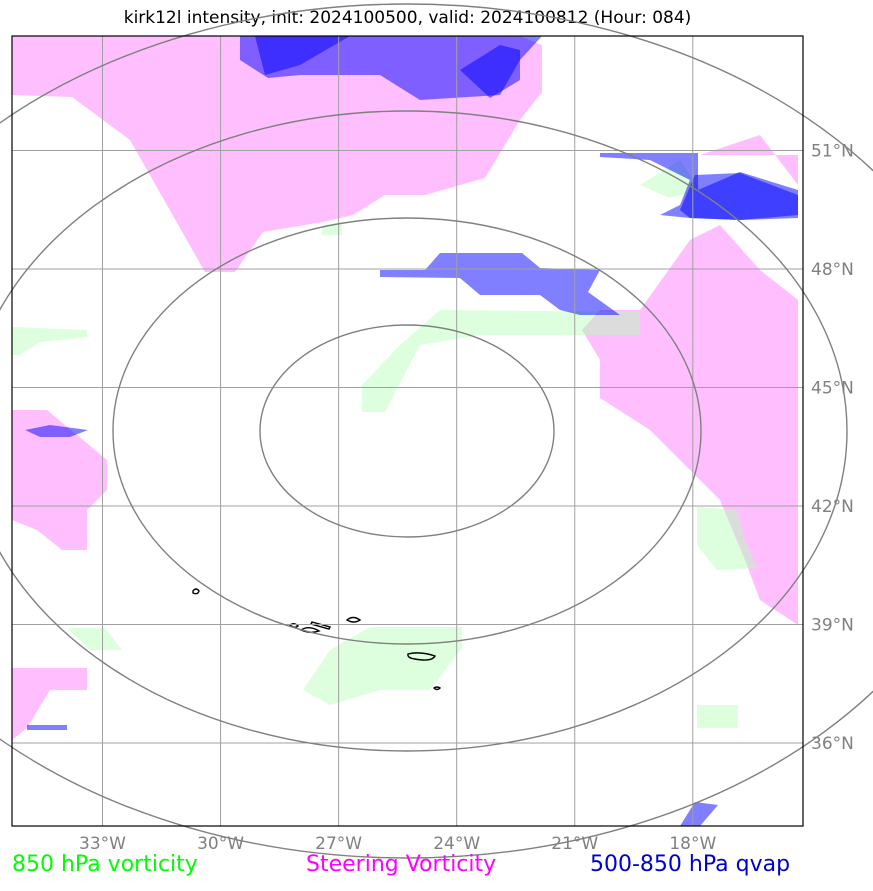  Describe the element at coordinates (401, 864) in the screenshot. I see `legend-steering-vorticity: Steering Vorticity` at that location.